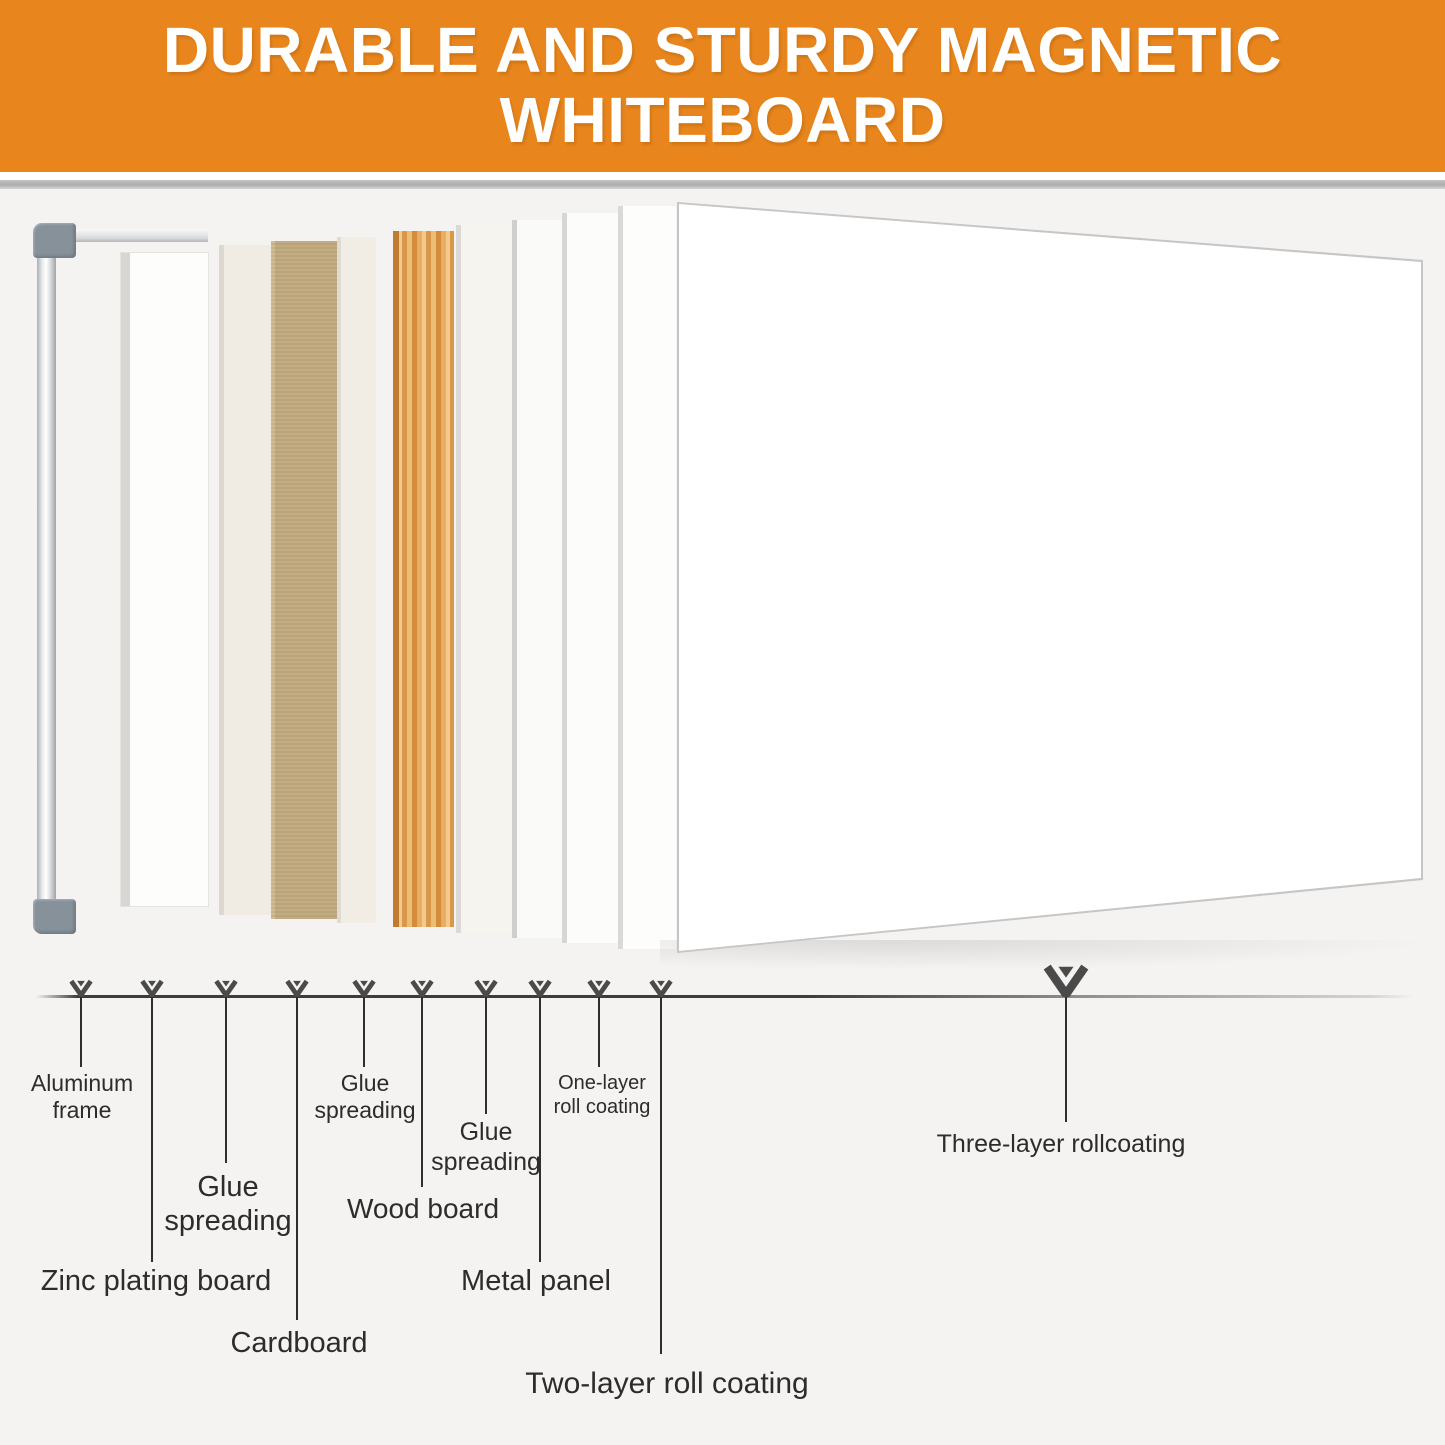  Describe the element at coordinates (590, 578) in the screenshot. I see `layer-panel-one-layer-roll-coating` at that location.